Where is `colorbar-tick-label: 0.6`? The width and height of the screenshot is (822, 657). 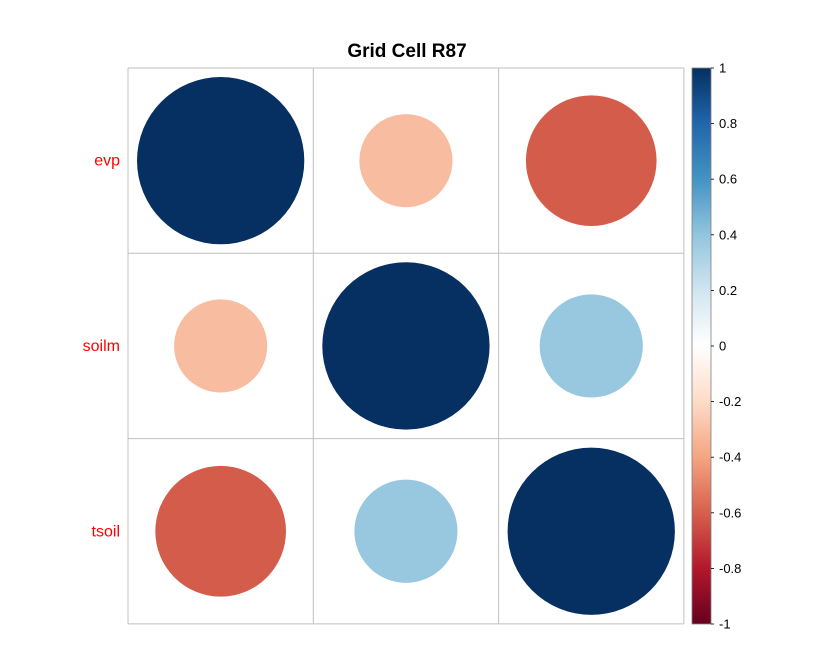 colorbar-tick-label: 0.6 is located at coordinates (728, 179).